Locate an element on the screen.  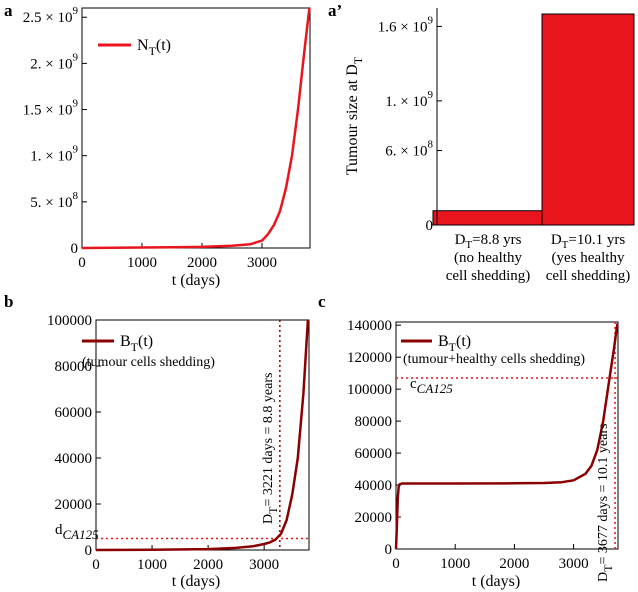
panel-c-frame is located at coordinates (507, 435).